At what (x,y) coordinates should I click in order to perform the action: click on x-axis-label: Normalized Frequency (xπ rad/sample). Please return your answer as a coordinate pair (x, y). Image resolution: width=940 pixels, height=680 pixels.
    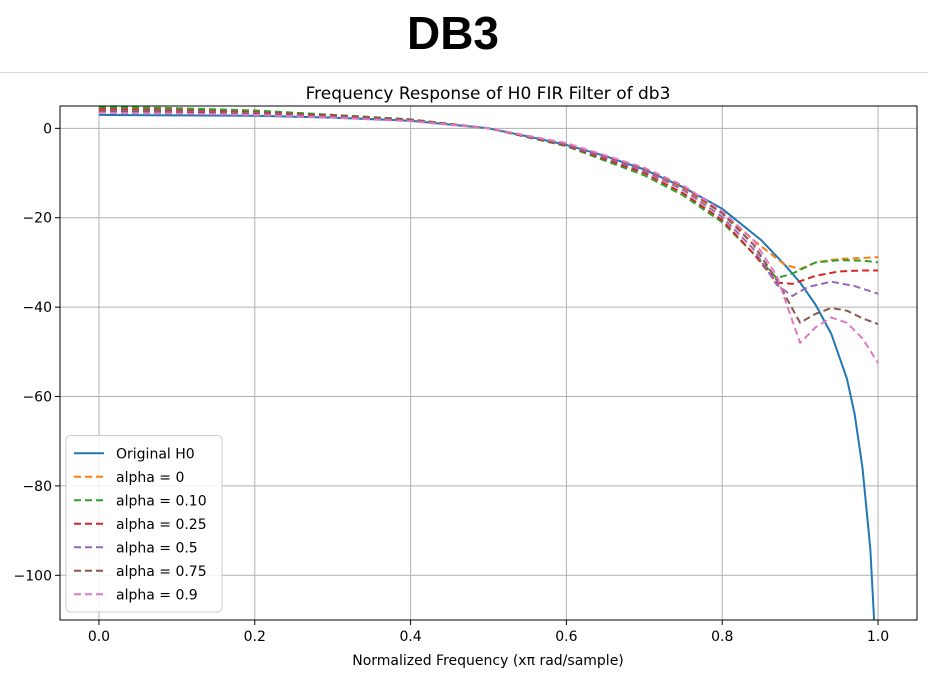
    Looking at the image, I should click on (488, 661).